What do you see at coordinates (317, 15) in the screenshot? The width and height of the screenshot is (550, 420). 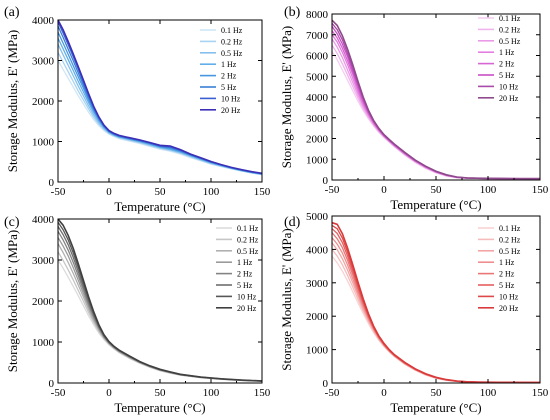 I see `y-tick-label: 8000` at bounding box center [317, 15].